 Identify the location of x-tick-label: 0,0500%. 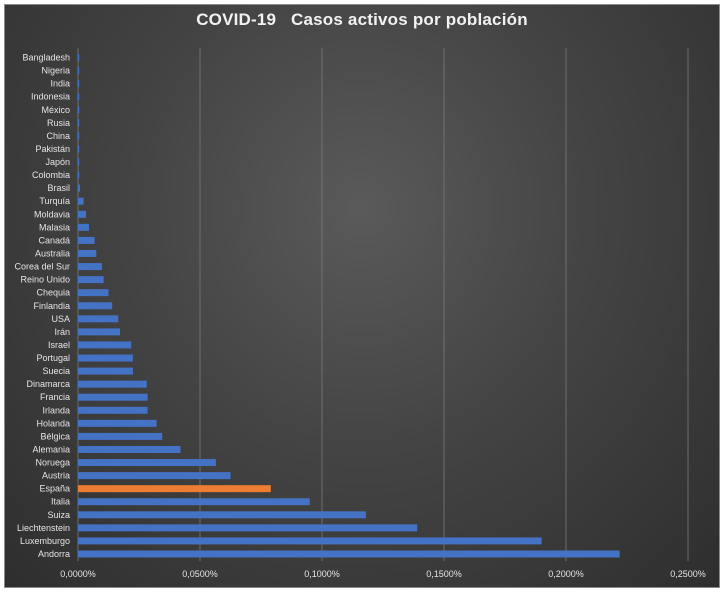
(200, 574).